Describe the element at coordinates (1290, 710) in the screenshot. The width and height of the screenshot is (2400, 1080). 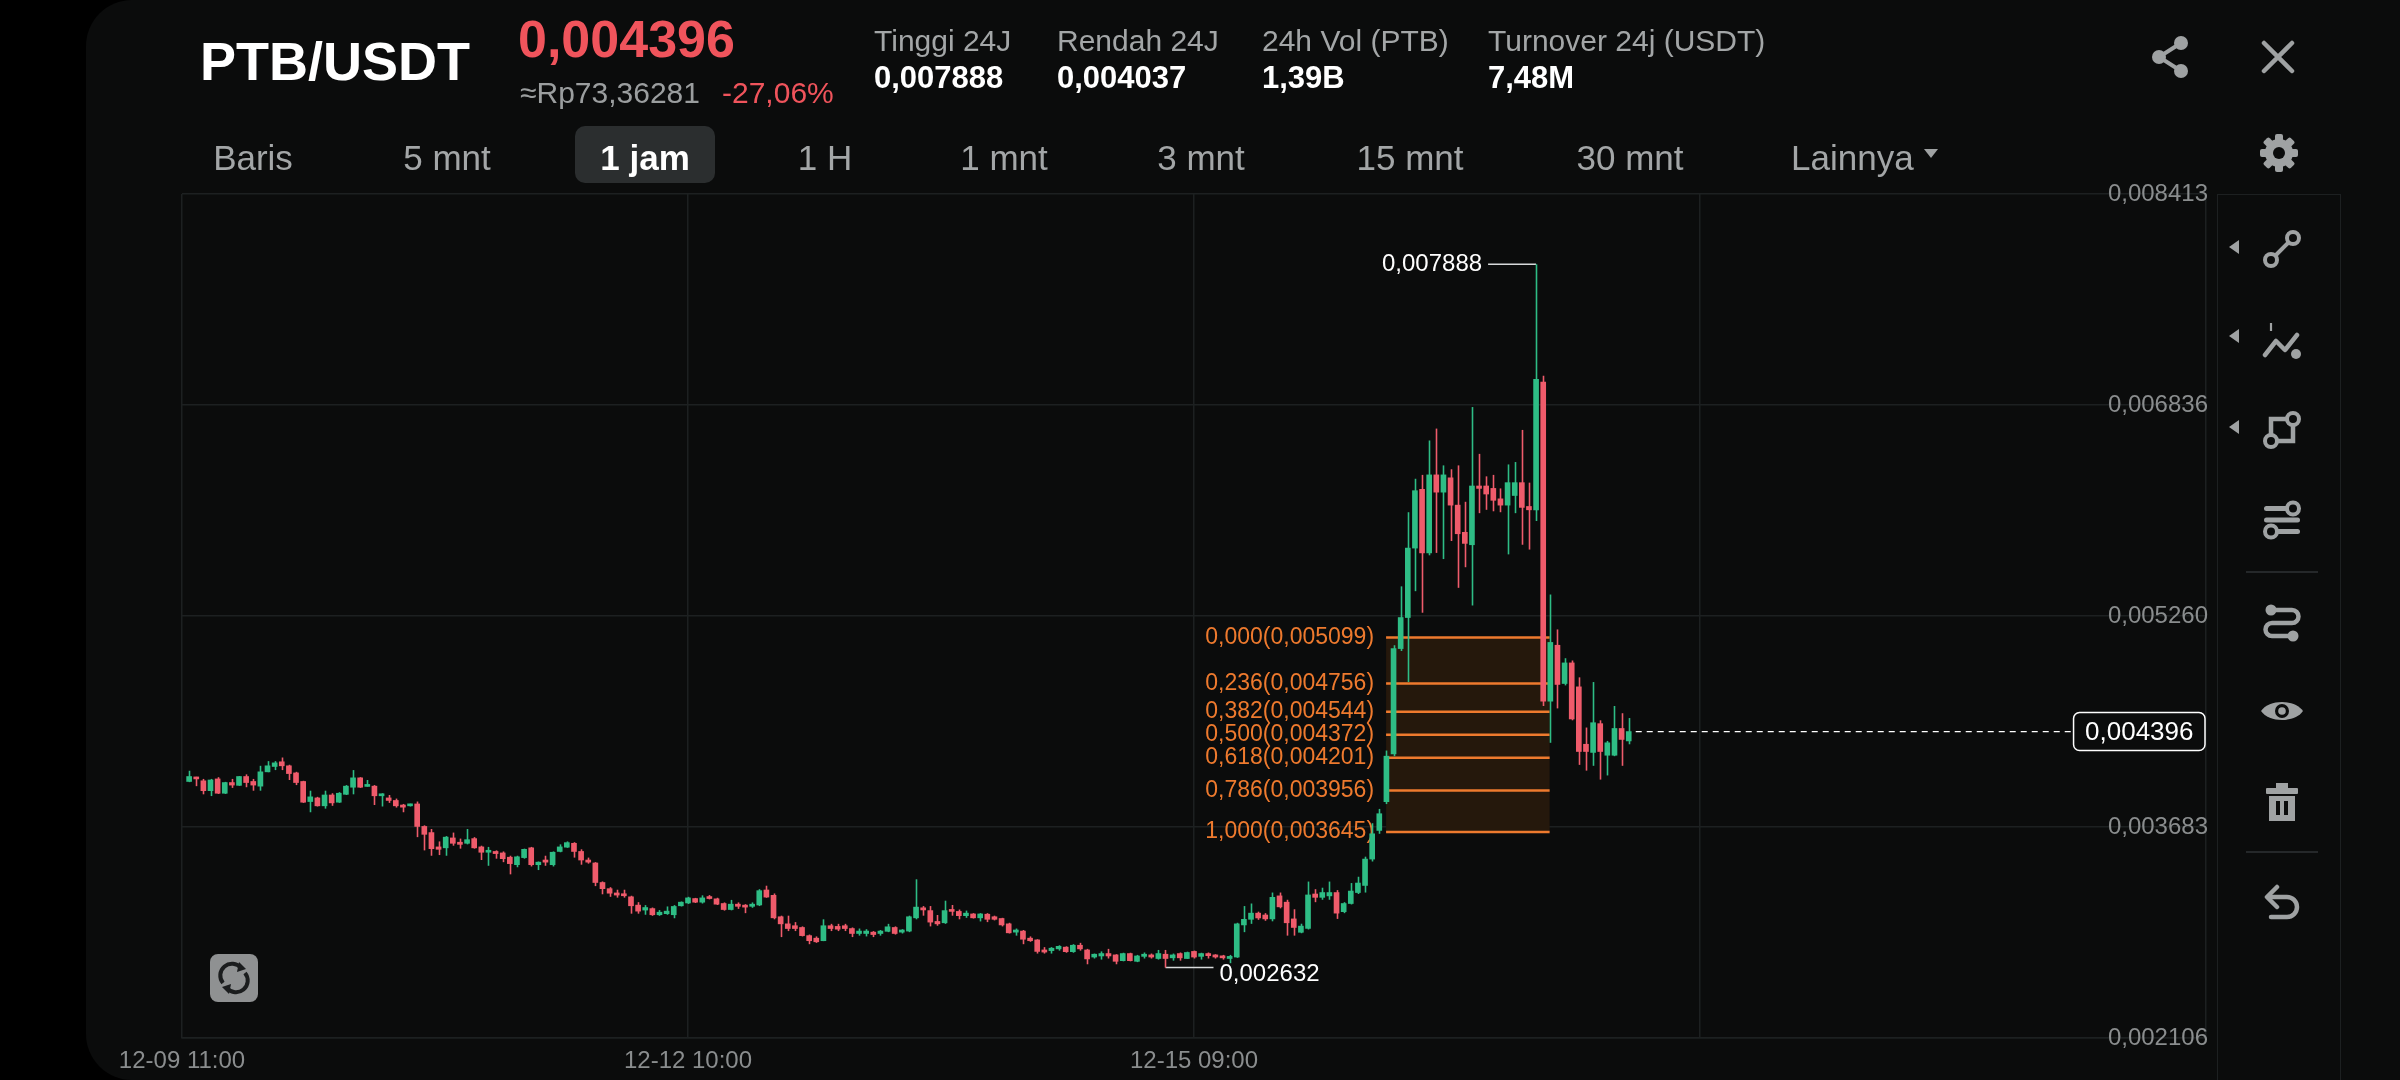
I see `ref-line-label: 0,382(0,004544)` at that location.